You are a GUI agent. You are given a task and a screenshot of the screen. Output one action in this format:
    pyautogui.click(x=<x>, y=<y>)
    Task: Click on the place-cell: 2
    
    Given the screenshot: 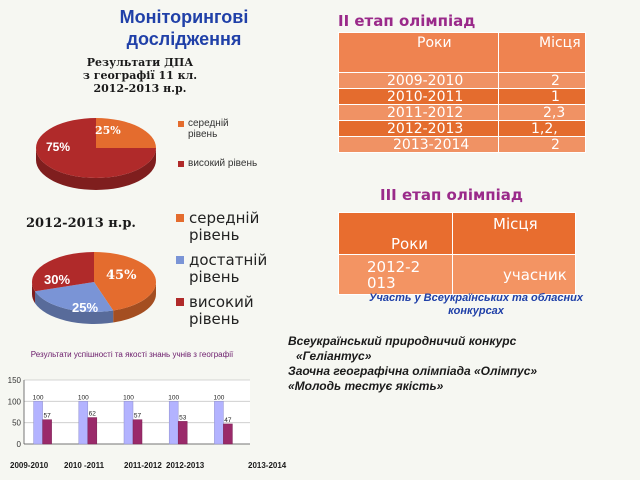 What is the action you would take?
    pyautogui.click(x=542, y=80)
    